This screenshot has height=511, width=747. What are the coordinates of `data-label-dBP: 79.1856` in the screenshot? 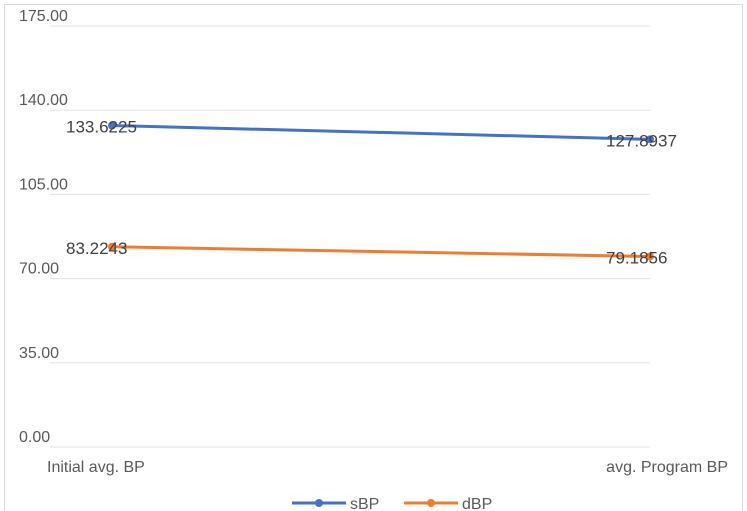 It's located at (636, 258).